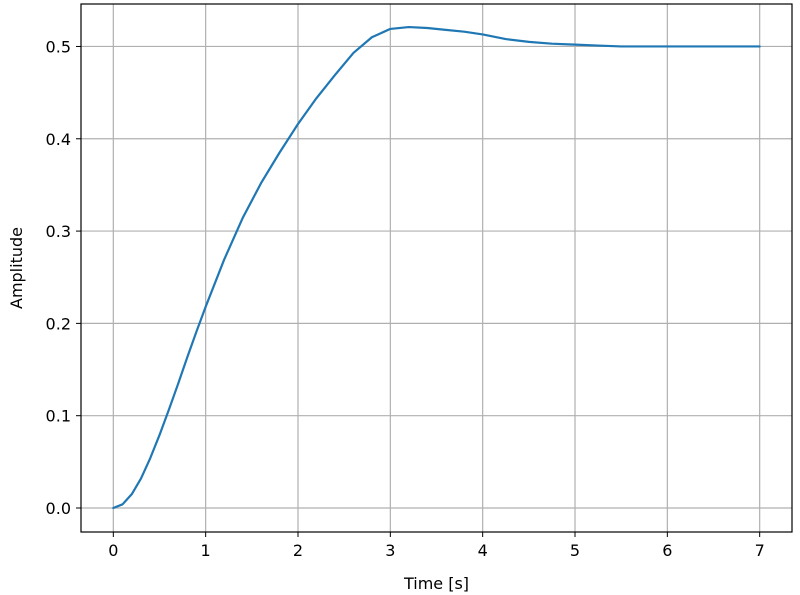  What do you see at coordinates (667, 550) in the screenshot?
I see `x-tick-label: 6` at bounding box center [667, 550].